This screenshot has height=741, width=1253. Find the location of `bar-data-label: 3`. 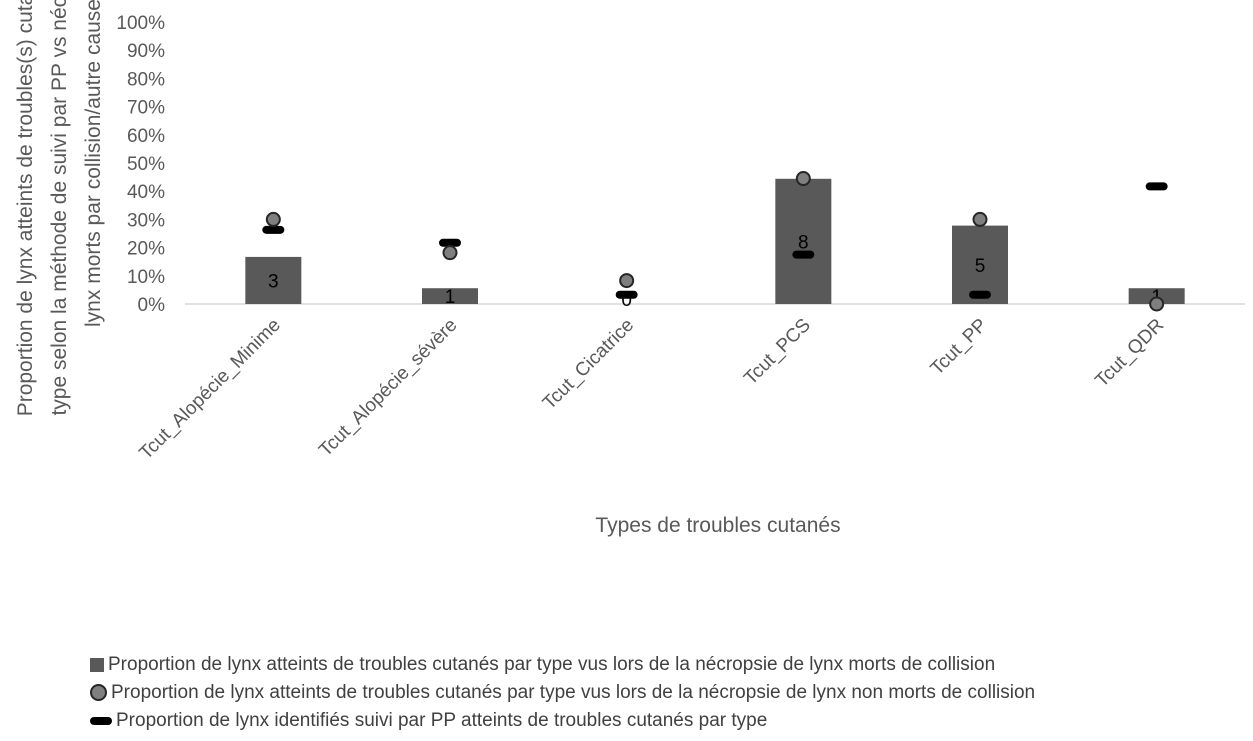

bar-data-label: 3 is located at coordinates (273, 281).